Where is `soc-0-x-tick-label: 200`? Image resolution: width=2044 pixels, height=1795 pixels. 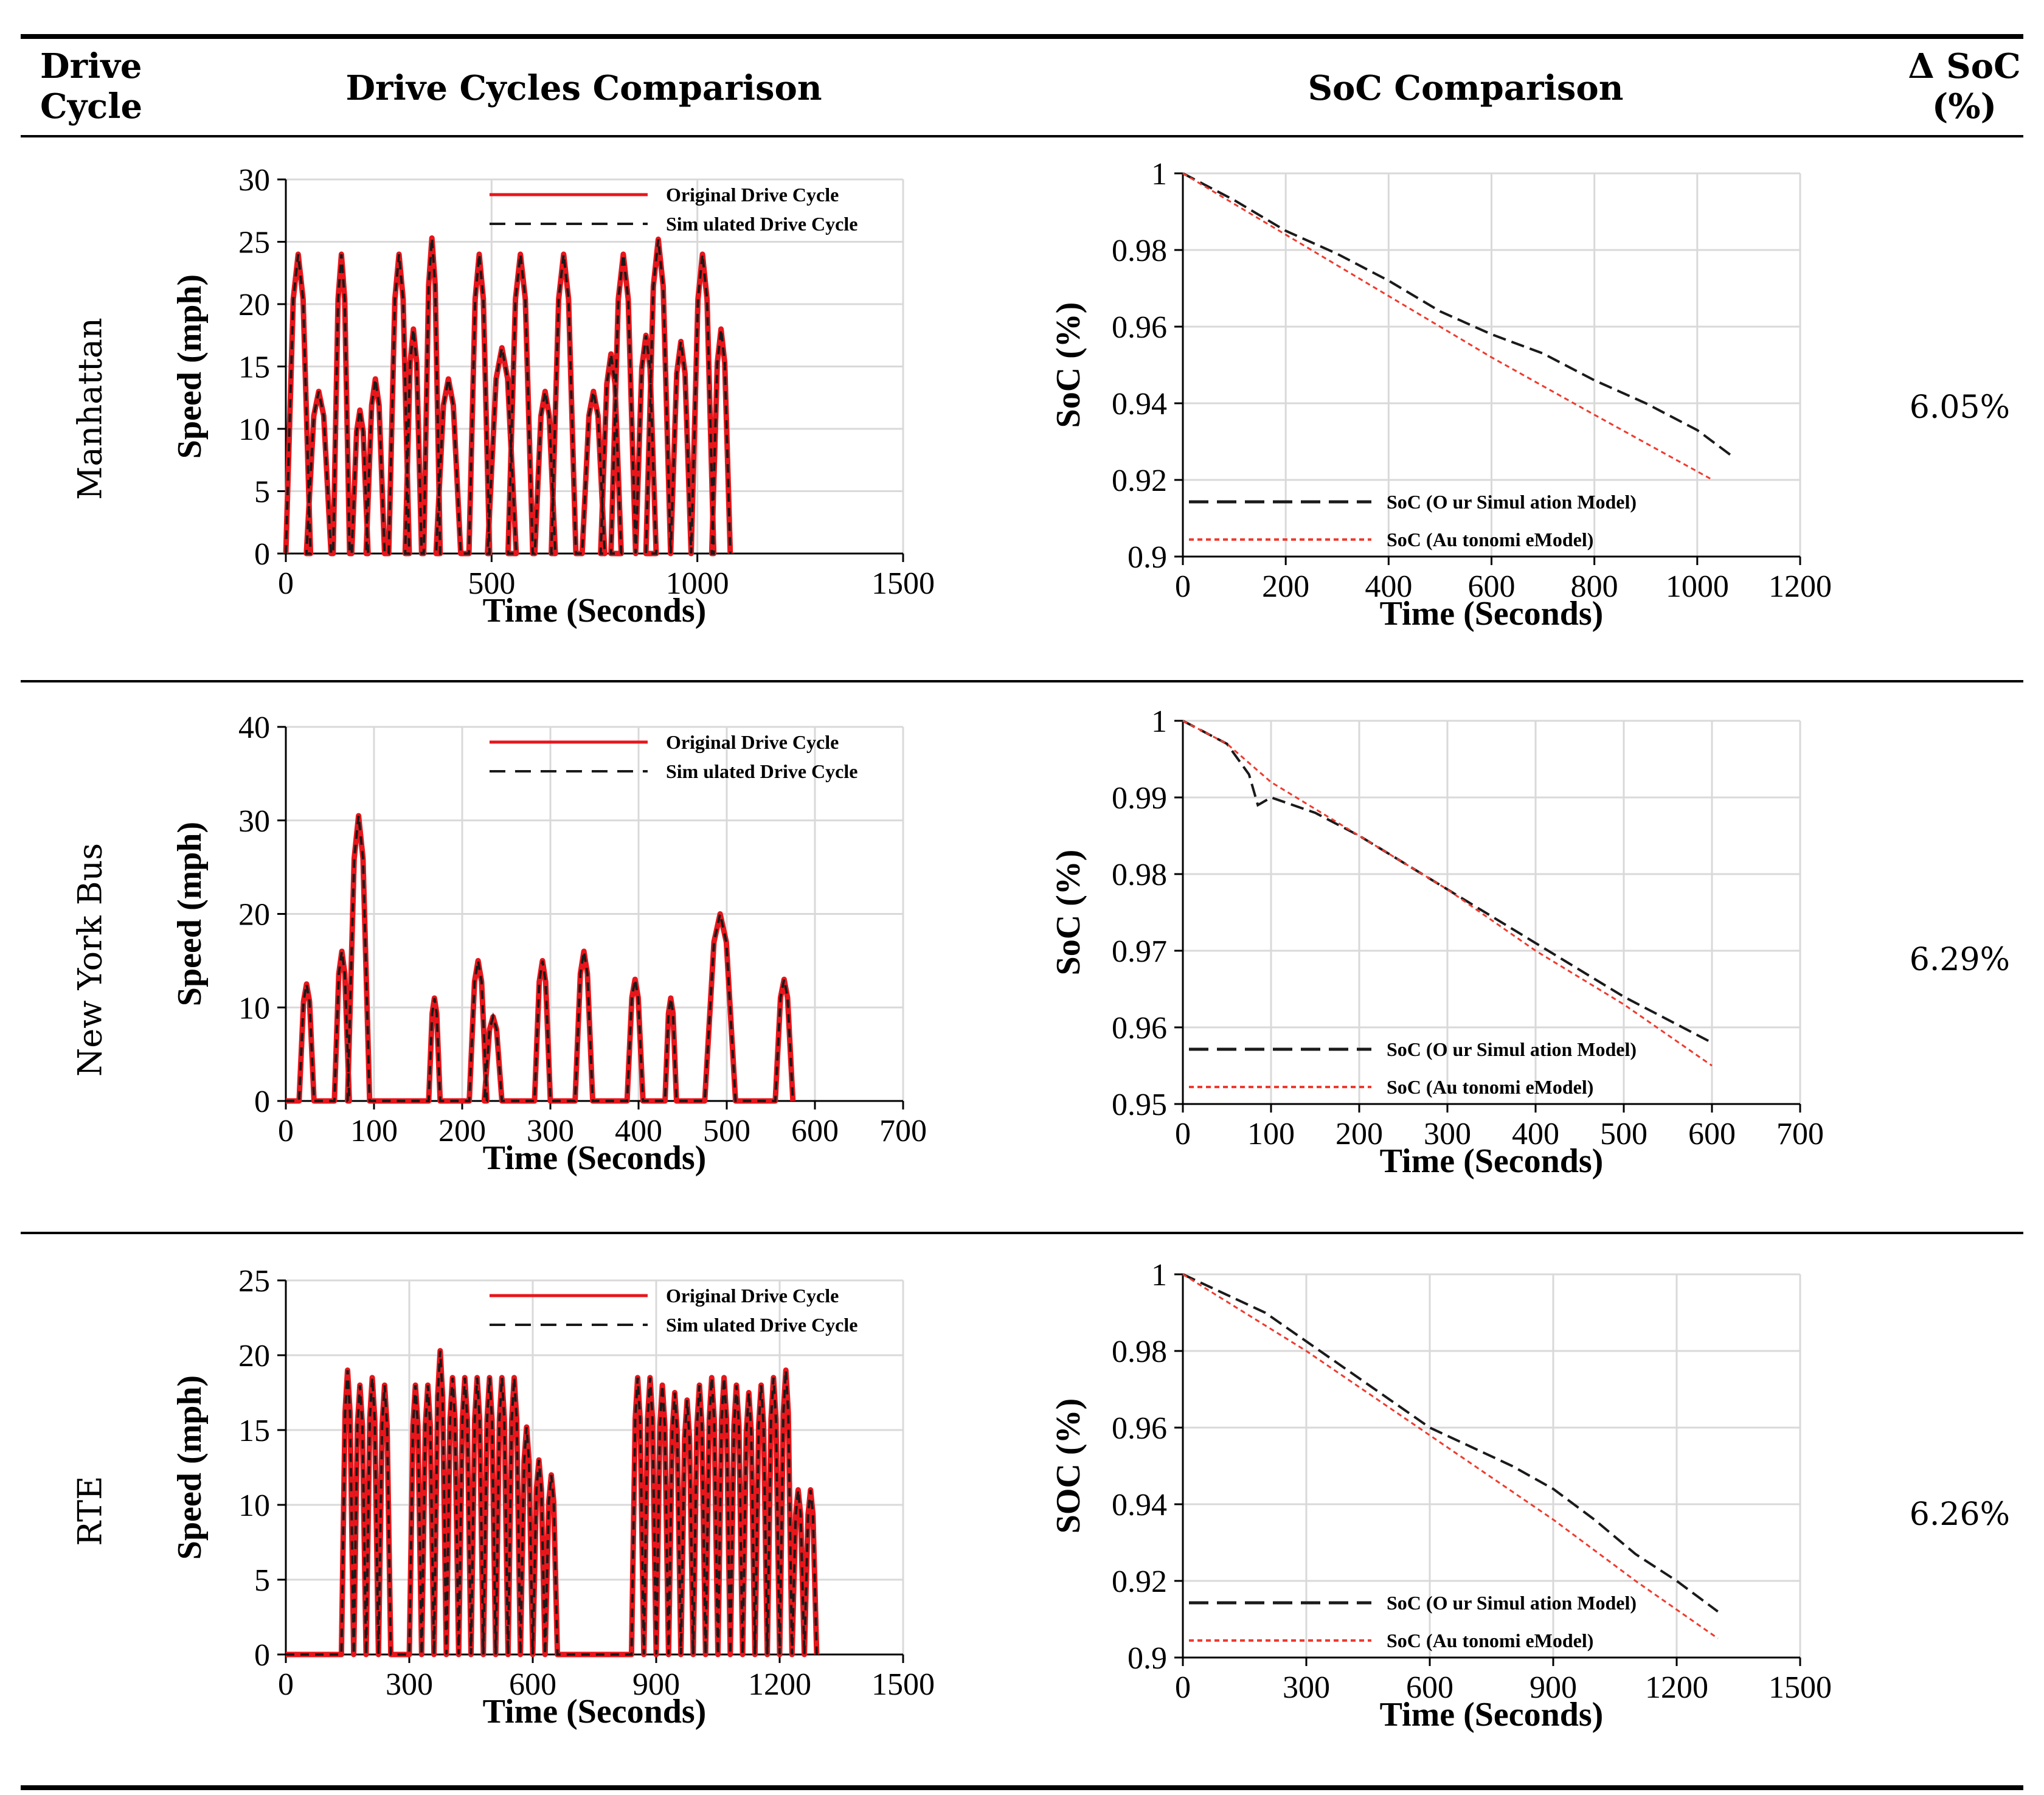 soc-0-x-tick-label: 200 is located at coordinates (1285, 586).